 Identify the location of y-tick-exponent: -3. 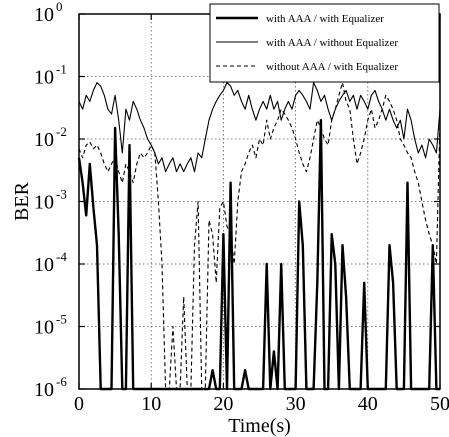
(61, 194).